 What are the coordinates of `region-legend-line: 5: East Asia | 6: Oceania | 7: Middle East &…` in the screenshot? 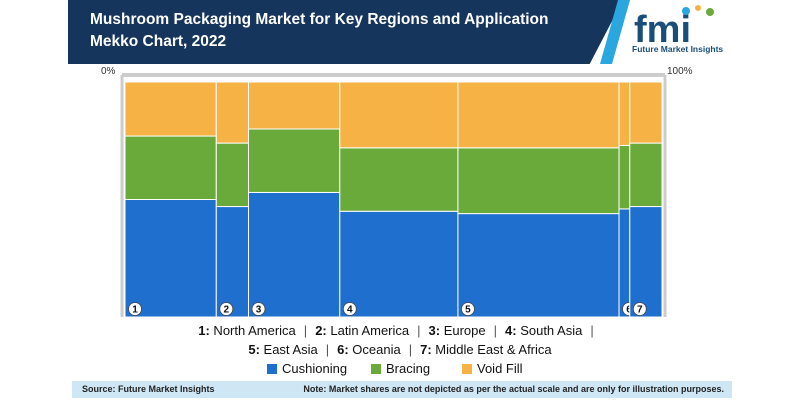 It's located at (400, 349).